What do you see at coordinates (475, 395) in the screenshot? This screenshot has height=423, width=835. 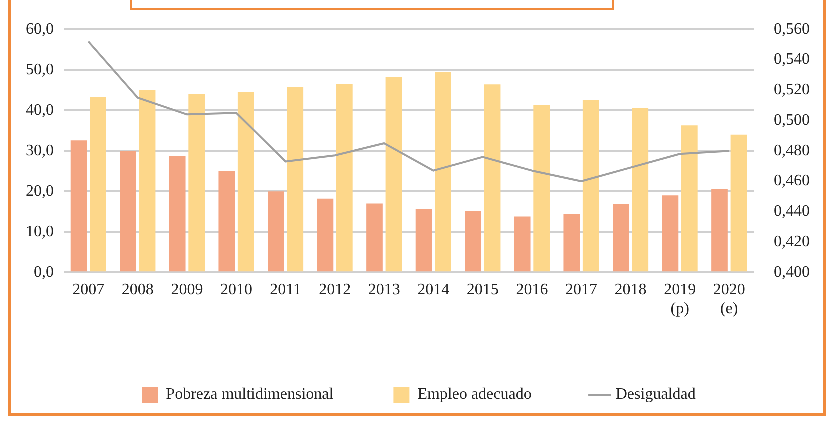 I see `legend-label: Empleo adecuado` at bounding box center [475, 395].